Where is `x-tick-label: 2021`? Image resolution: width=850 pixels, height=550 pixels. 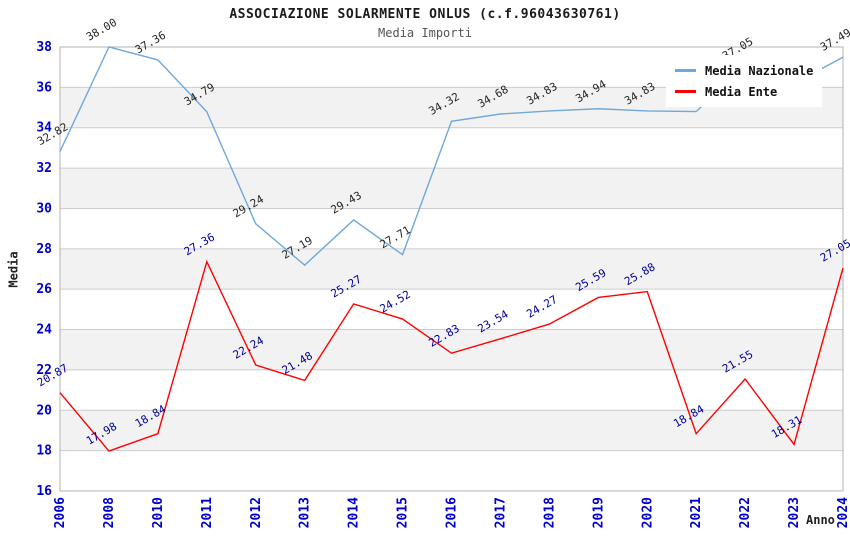 x-tick-label: 2021 is located at coordinates (696, 512).